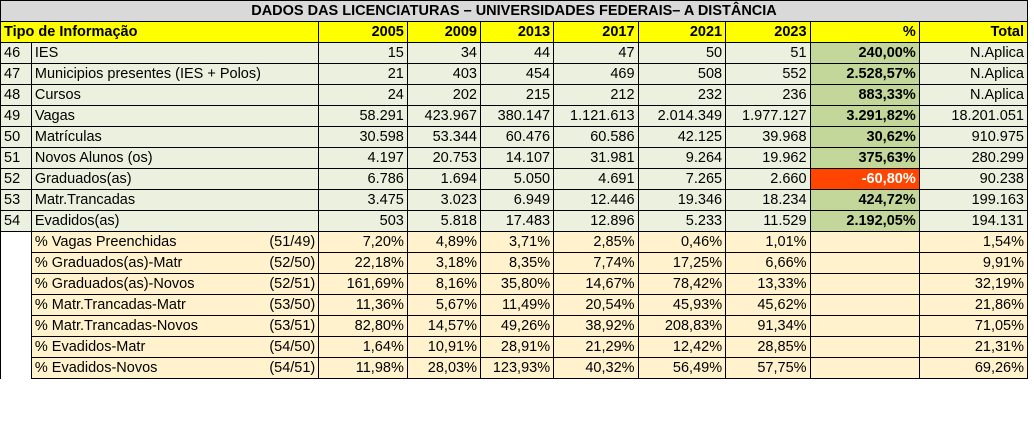  Describe the element at coordinates (864, 32) in the screenshot. I see `header-pct: %` at that location.